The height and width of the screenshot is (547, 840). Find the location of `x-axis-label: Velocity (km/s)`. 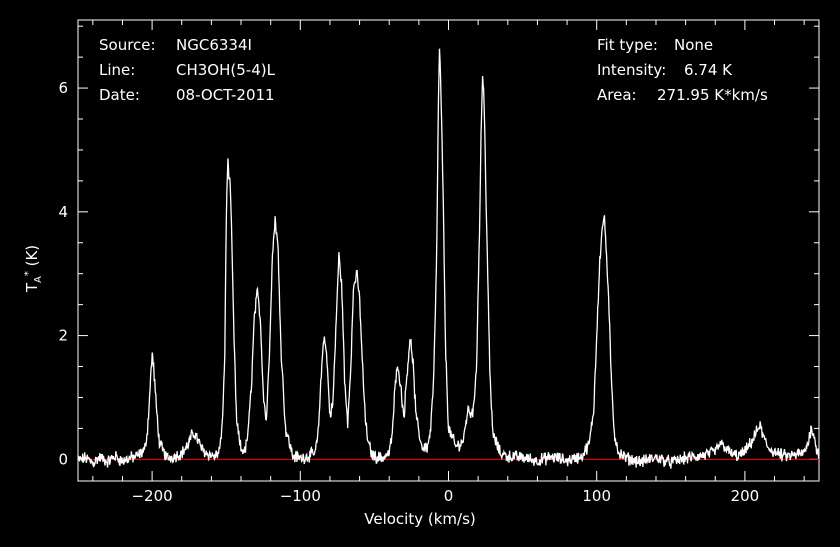

x-axis-label: Velocity (km/s) is located at coordinates (420, 519).